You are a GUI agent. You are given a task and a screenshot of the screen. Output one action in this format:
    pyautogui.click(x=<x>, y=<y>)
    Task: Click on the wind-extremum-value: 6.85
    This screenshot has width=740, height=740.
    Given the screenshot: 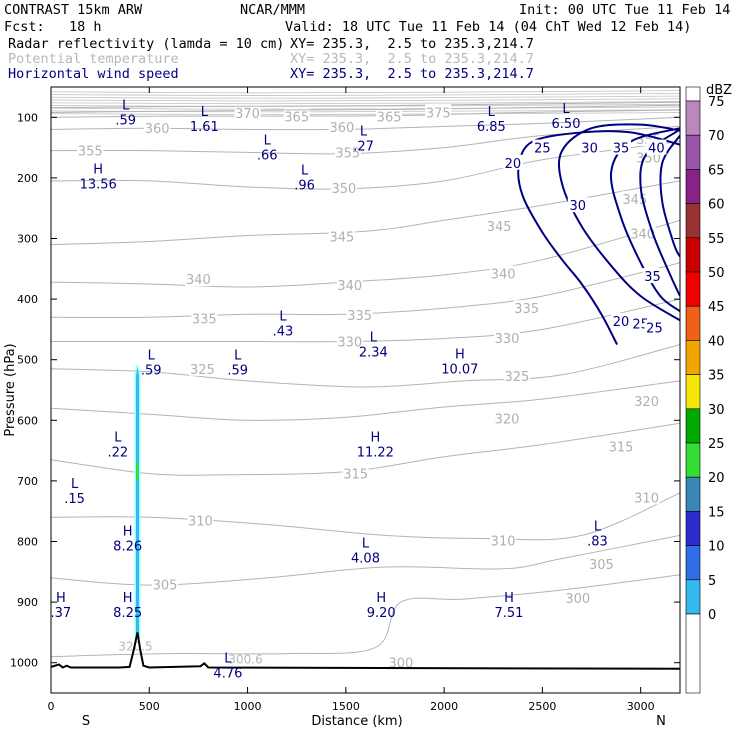 What is the action you would take?
    pyautogui.click(x=491, y=127)
    